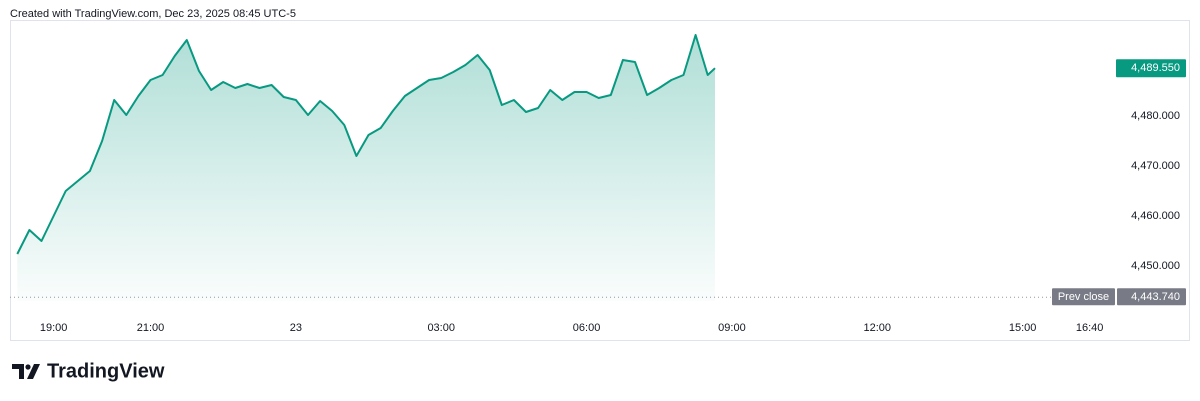 The image size is (1200, 401). What do you see at coordinates (106, 371) in the screenshot?
I see `brand: TradingView` at bounding box center [106, 371].